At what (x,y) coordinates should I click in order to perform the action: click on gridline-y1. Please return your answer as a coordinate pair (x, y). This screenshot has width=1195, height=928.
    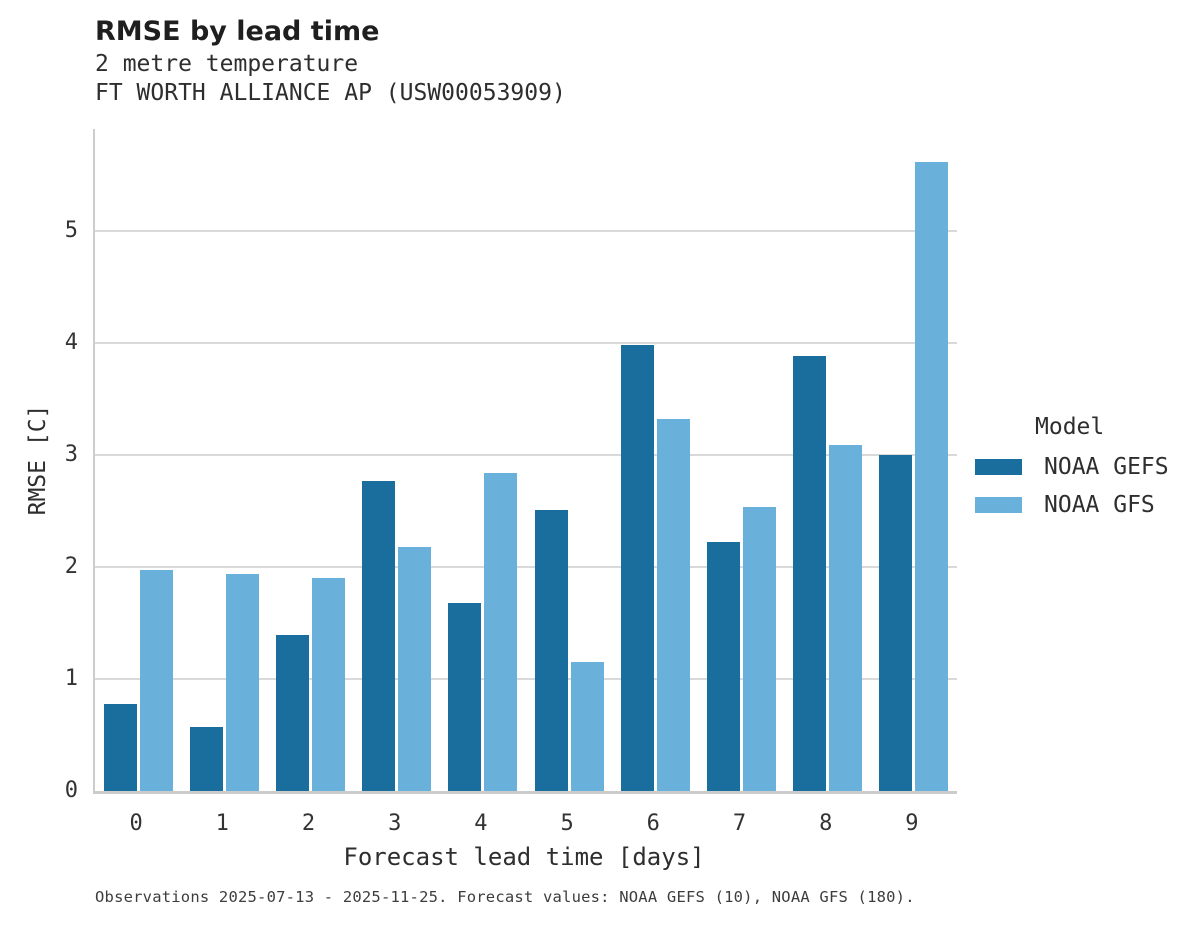
    Looking at the image, I should click on (526, 679).